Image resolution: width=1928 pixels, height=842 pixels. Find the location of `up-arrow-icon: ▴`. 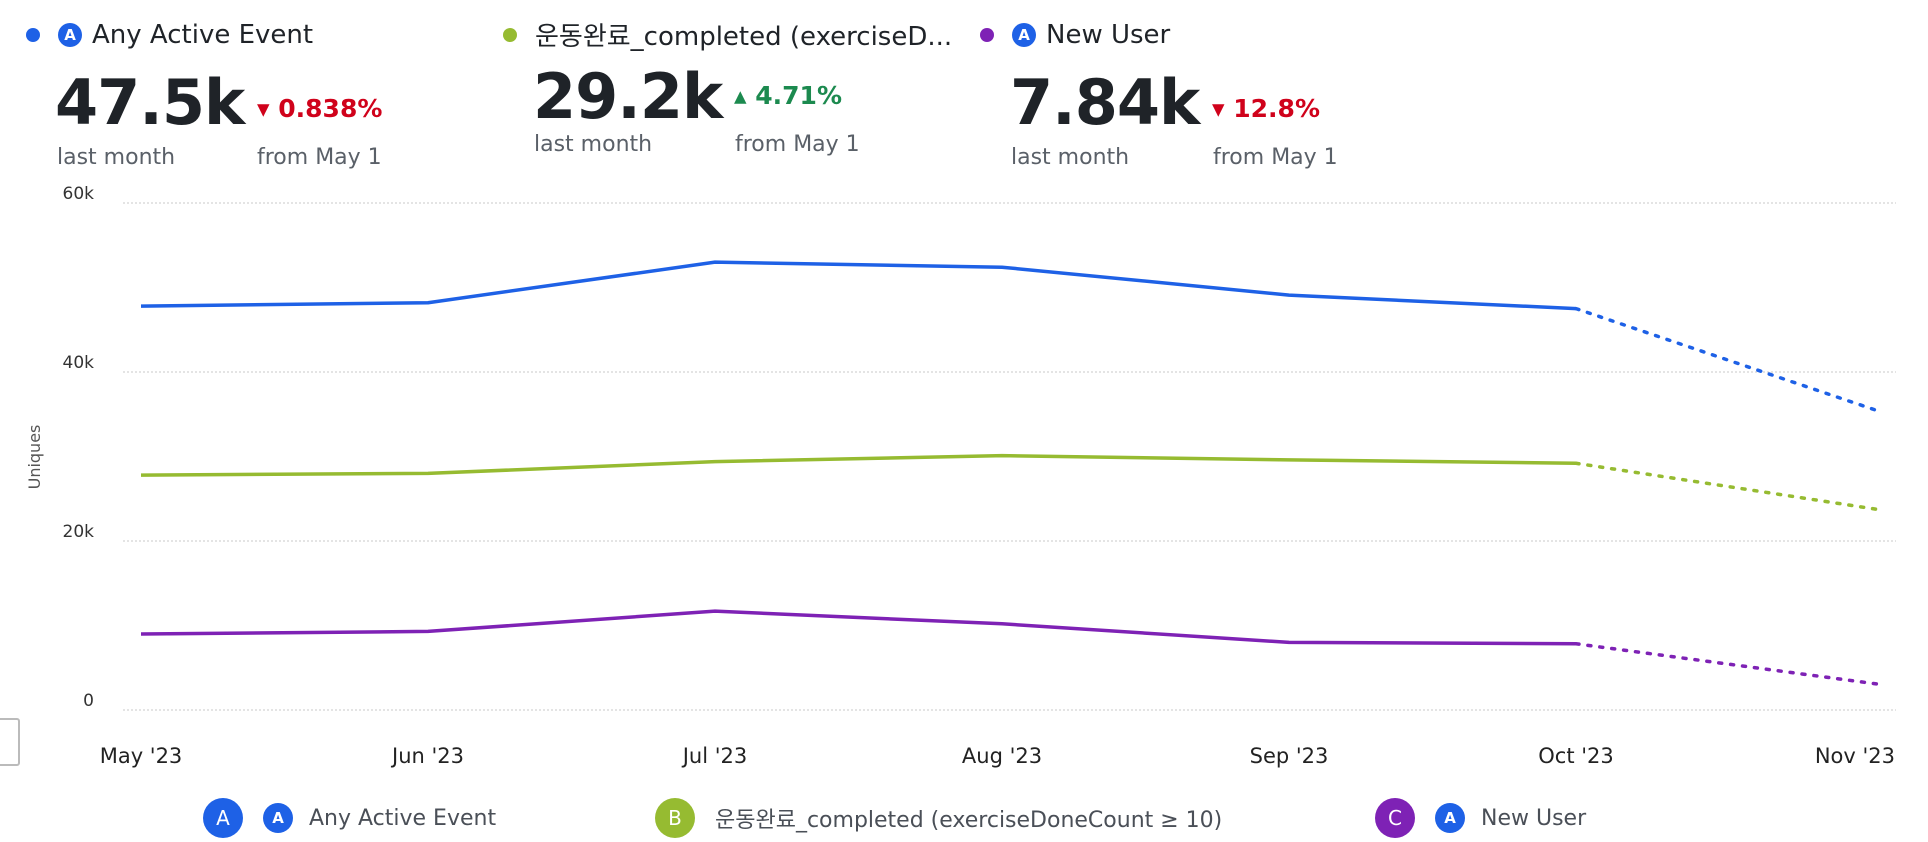

up-arrow-icon: ▴ is located at coordinates (745, 95).